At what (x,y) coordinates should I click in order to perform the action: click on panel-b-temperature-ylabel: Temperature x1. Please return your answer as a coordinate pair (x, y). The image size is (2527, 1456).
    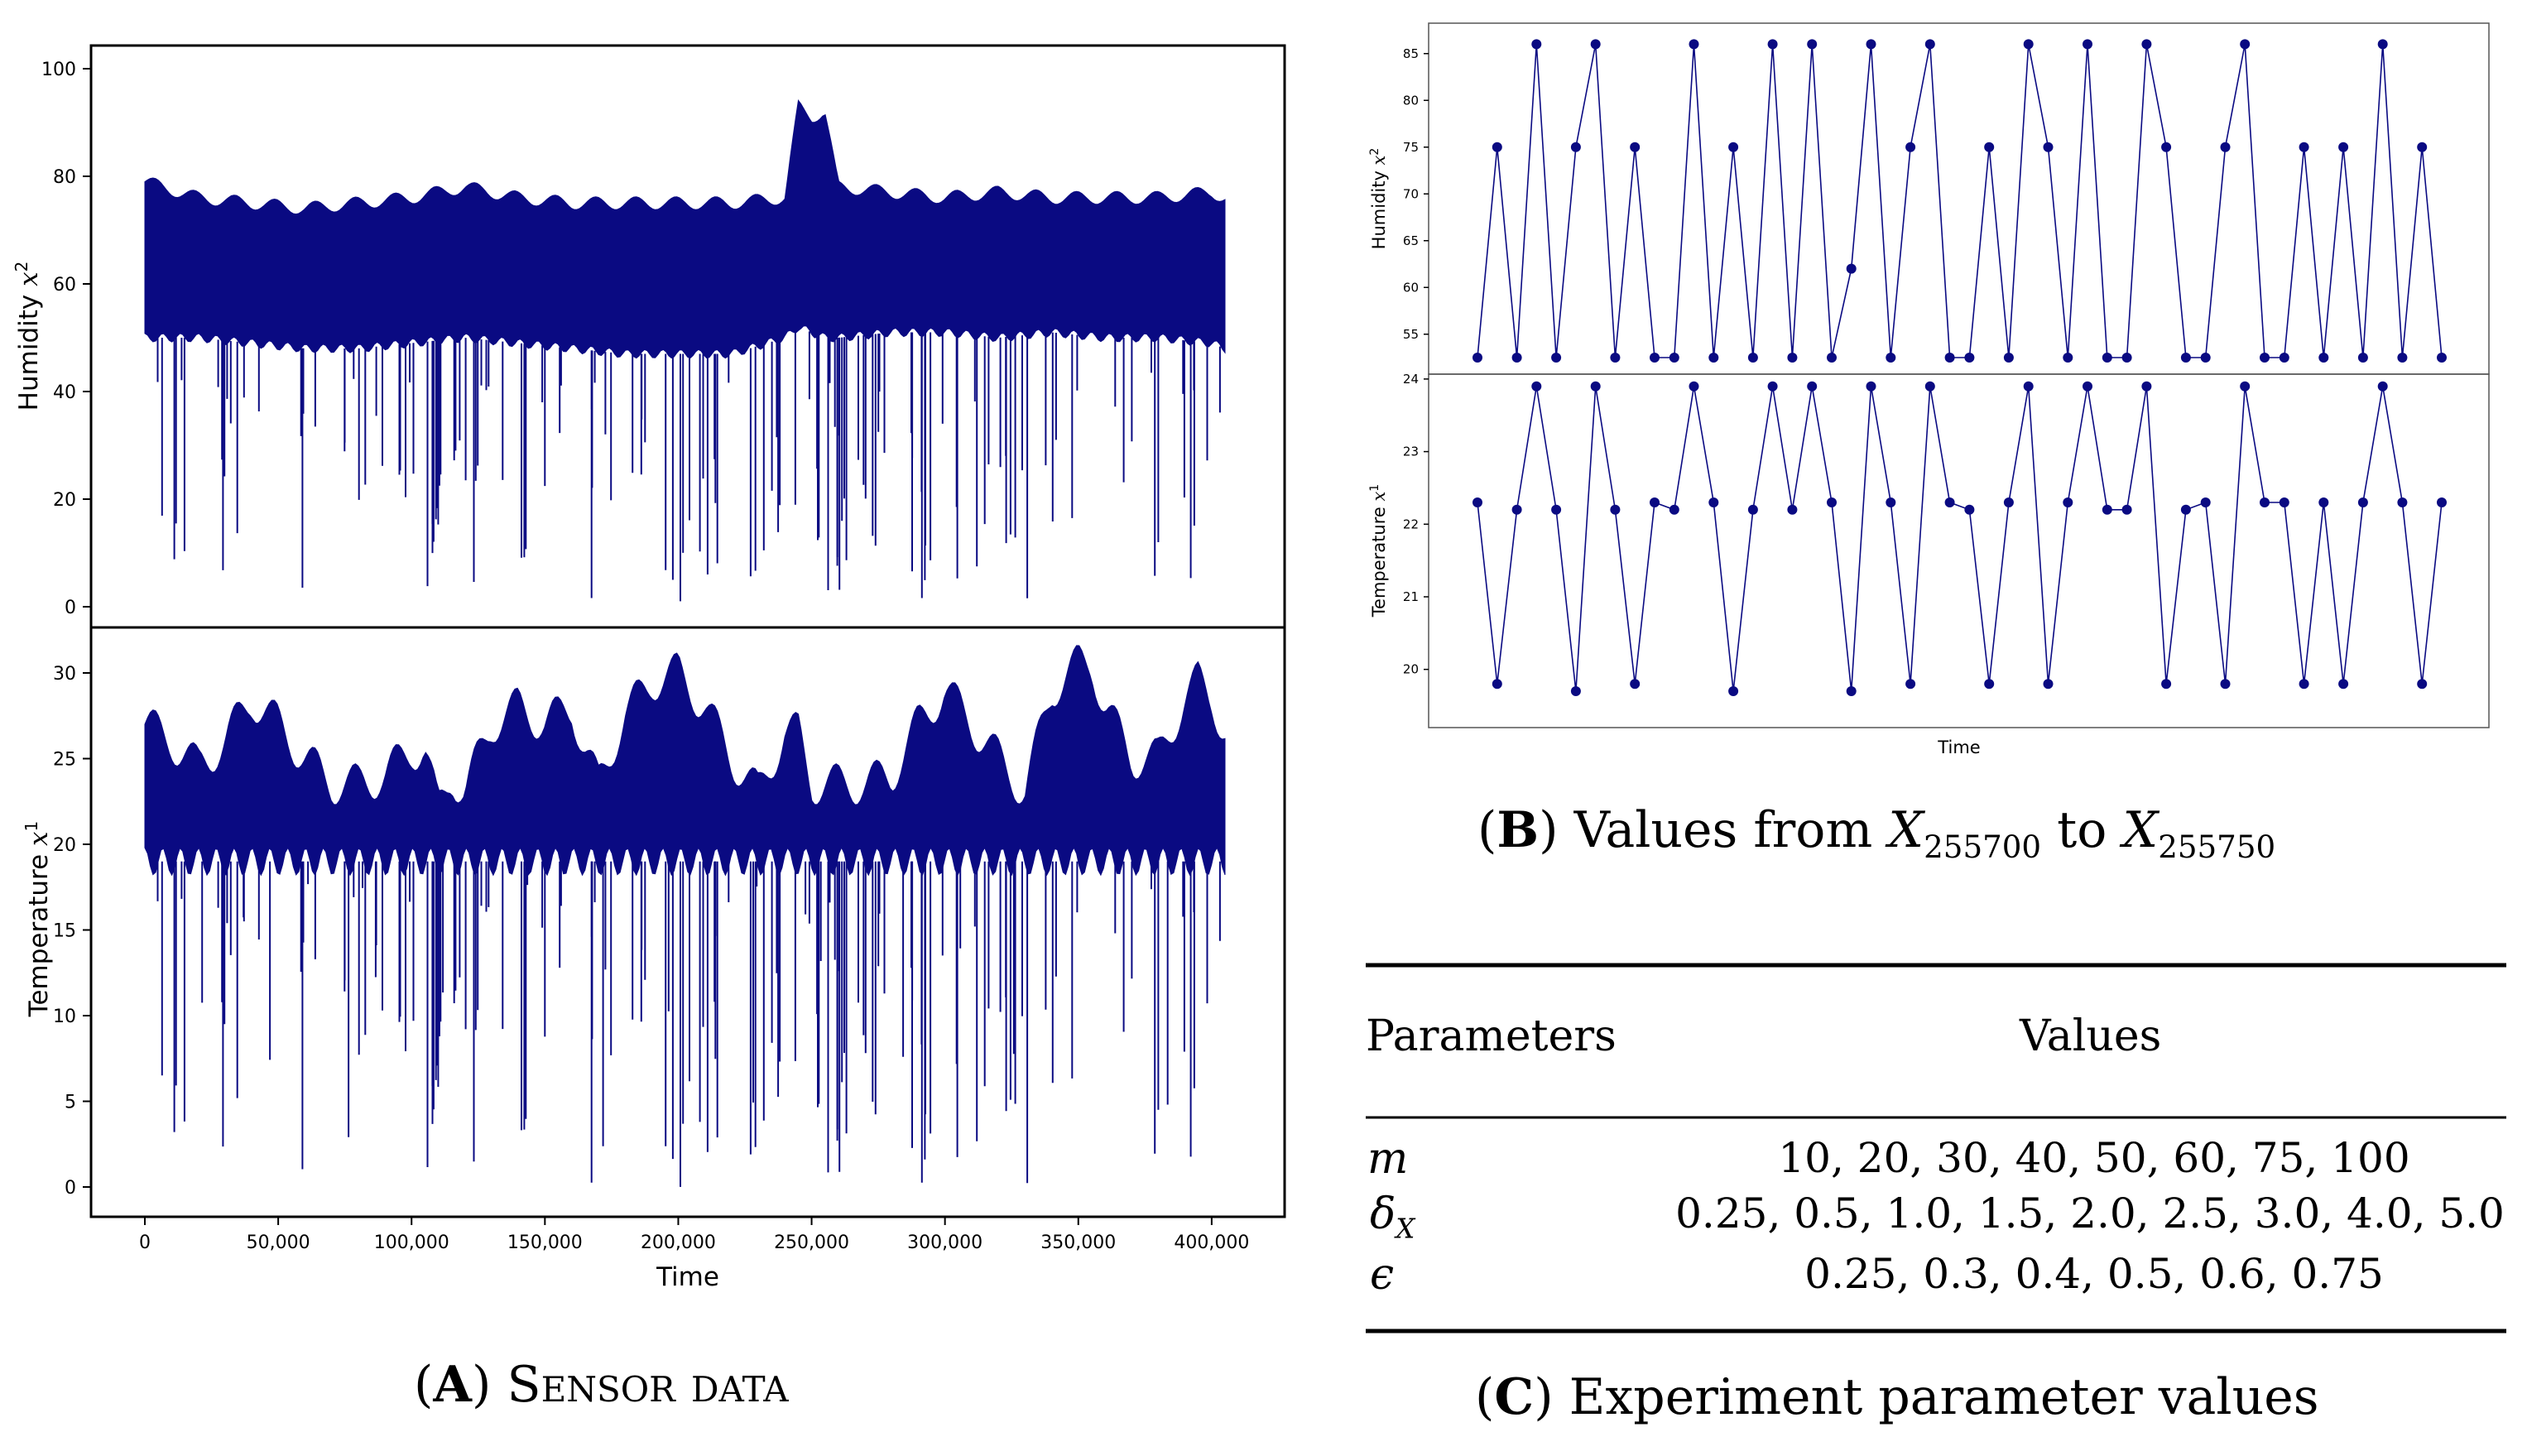
    Looking at the image, I should click on (1378, 550).